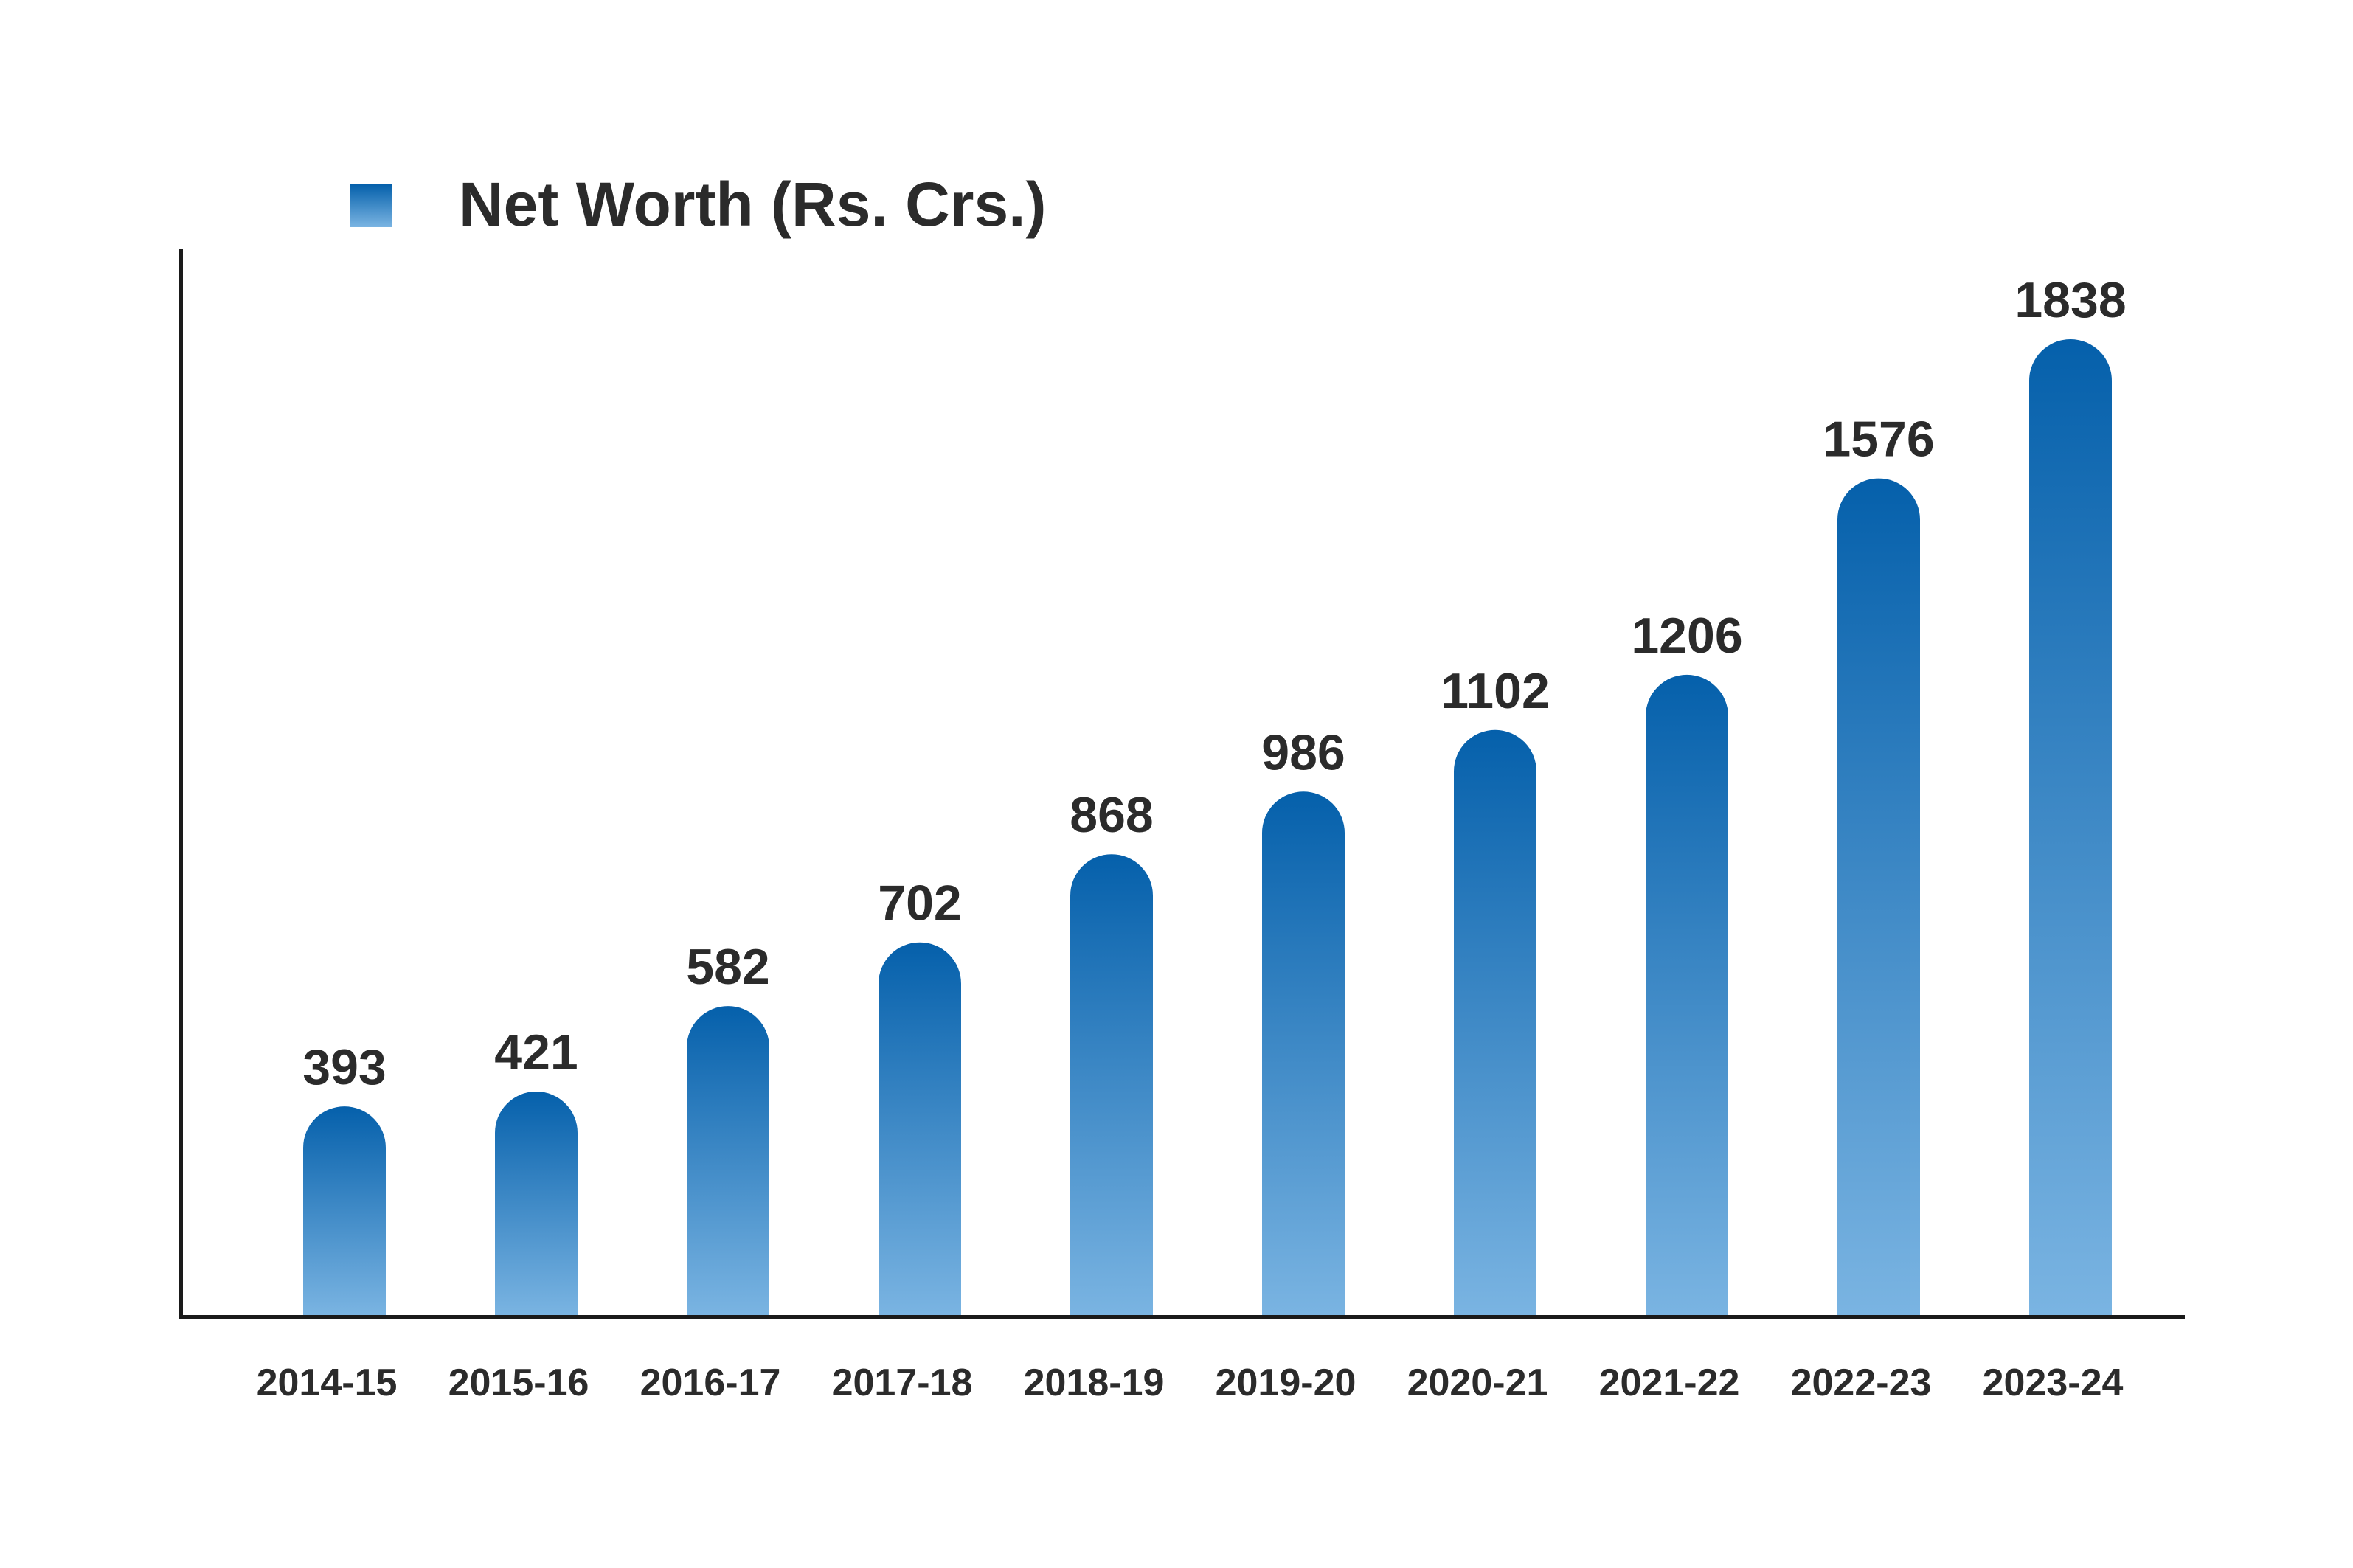  Describe the element at coordinates (518, 1382) in the screenshot. I see `x-tick-label-2015-16: 2015-16` at that location.